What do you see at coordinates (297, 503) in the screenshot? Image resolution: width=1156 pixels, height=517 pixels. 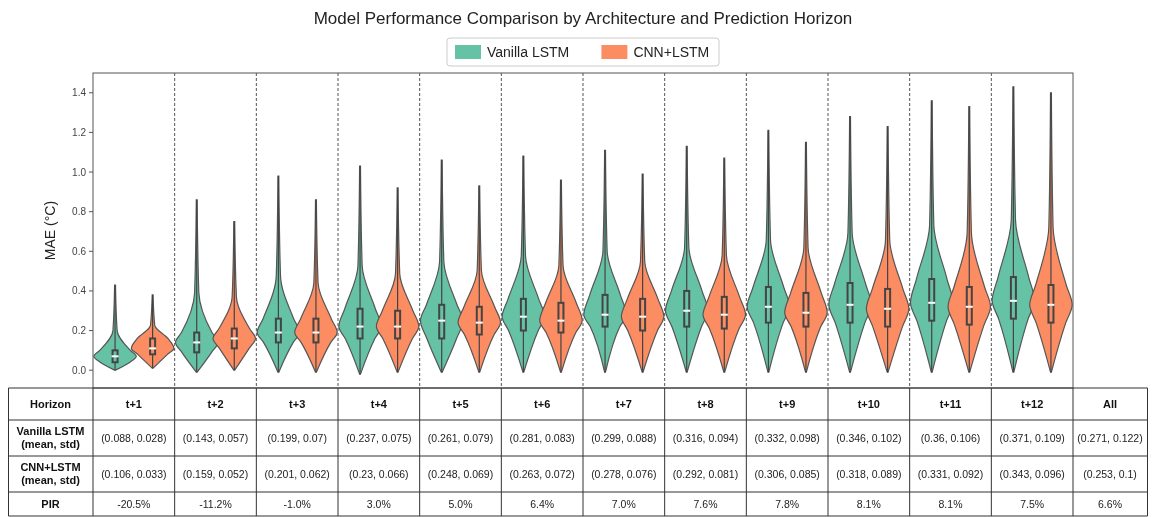 I see `text: -1.0%` at bounding box center [297, 503].